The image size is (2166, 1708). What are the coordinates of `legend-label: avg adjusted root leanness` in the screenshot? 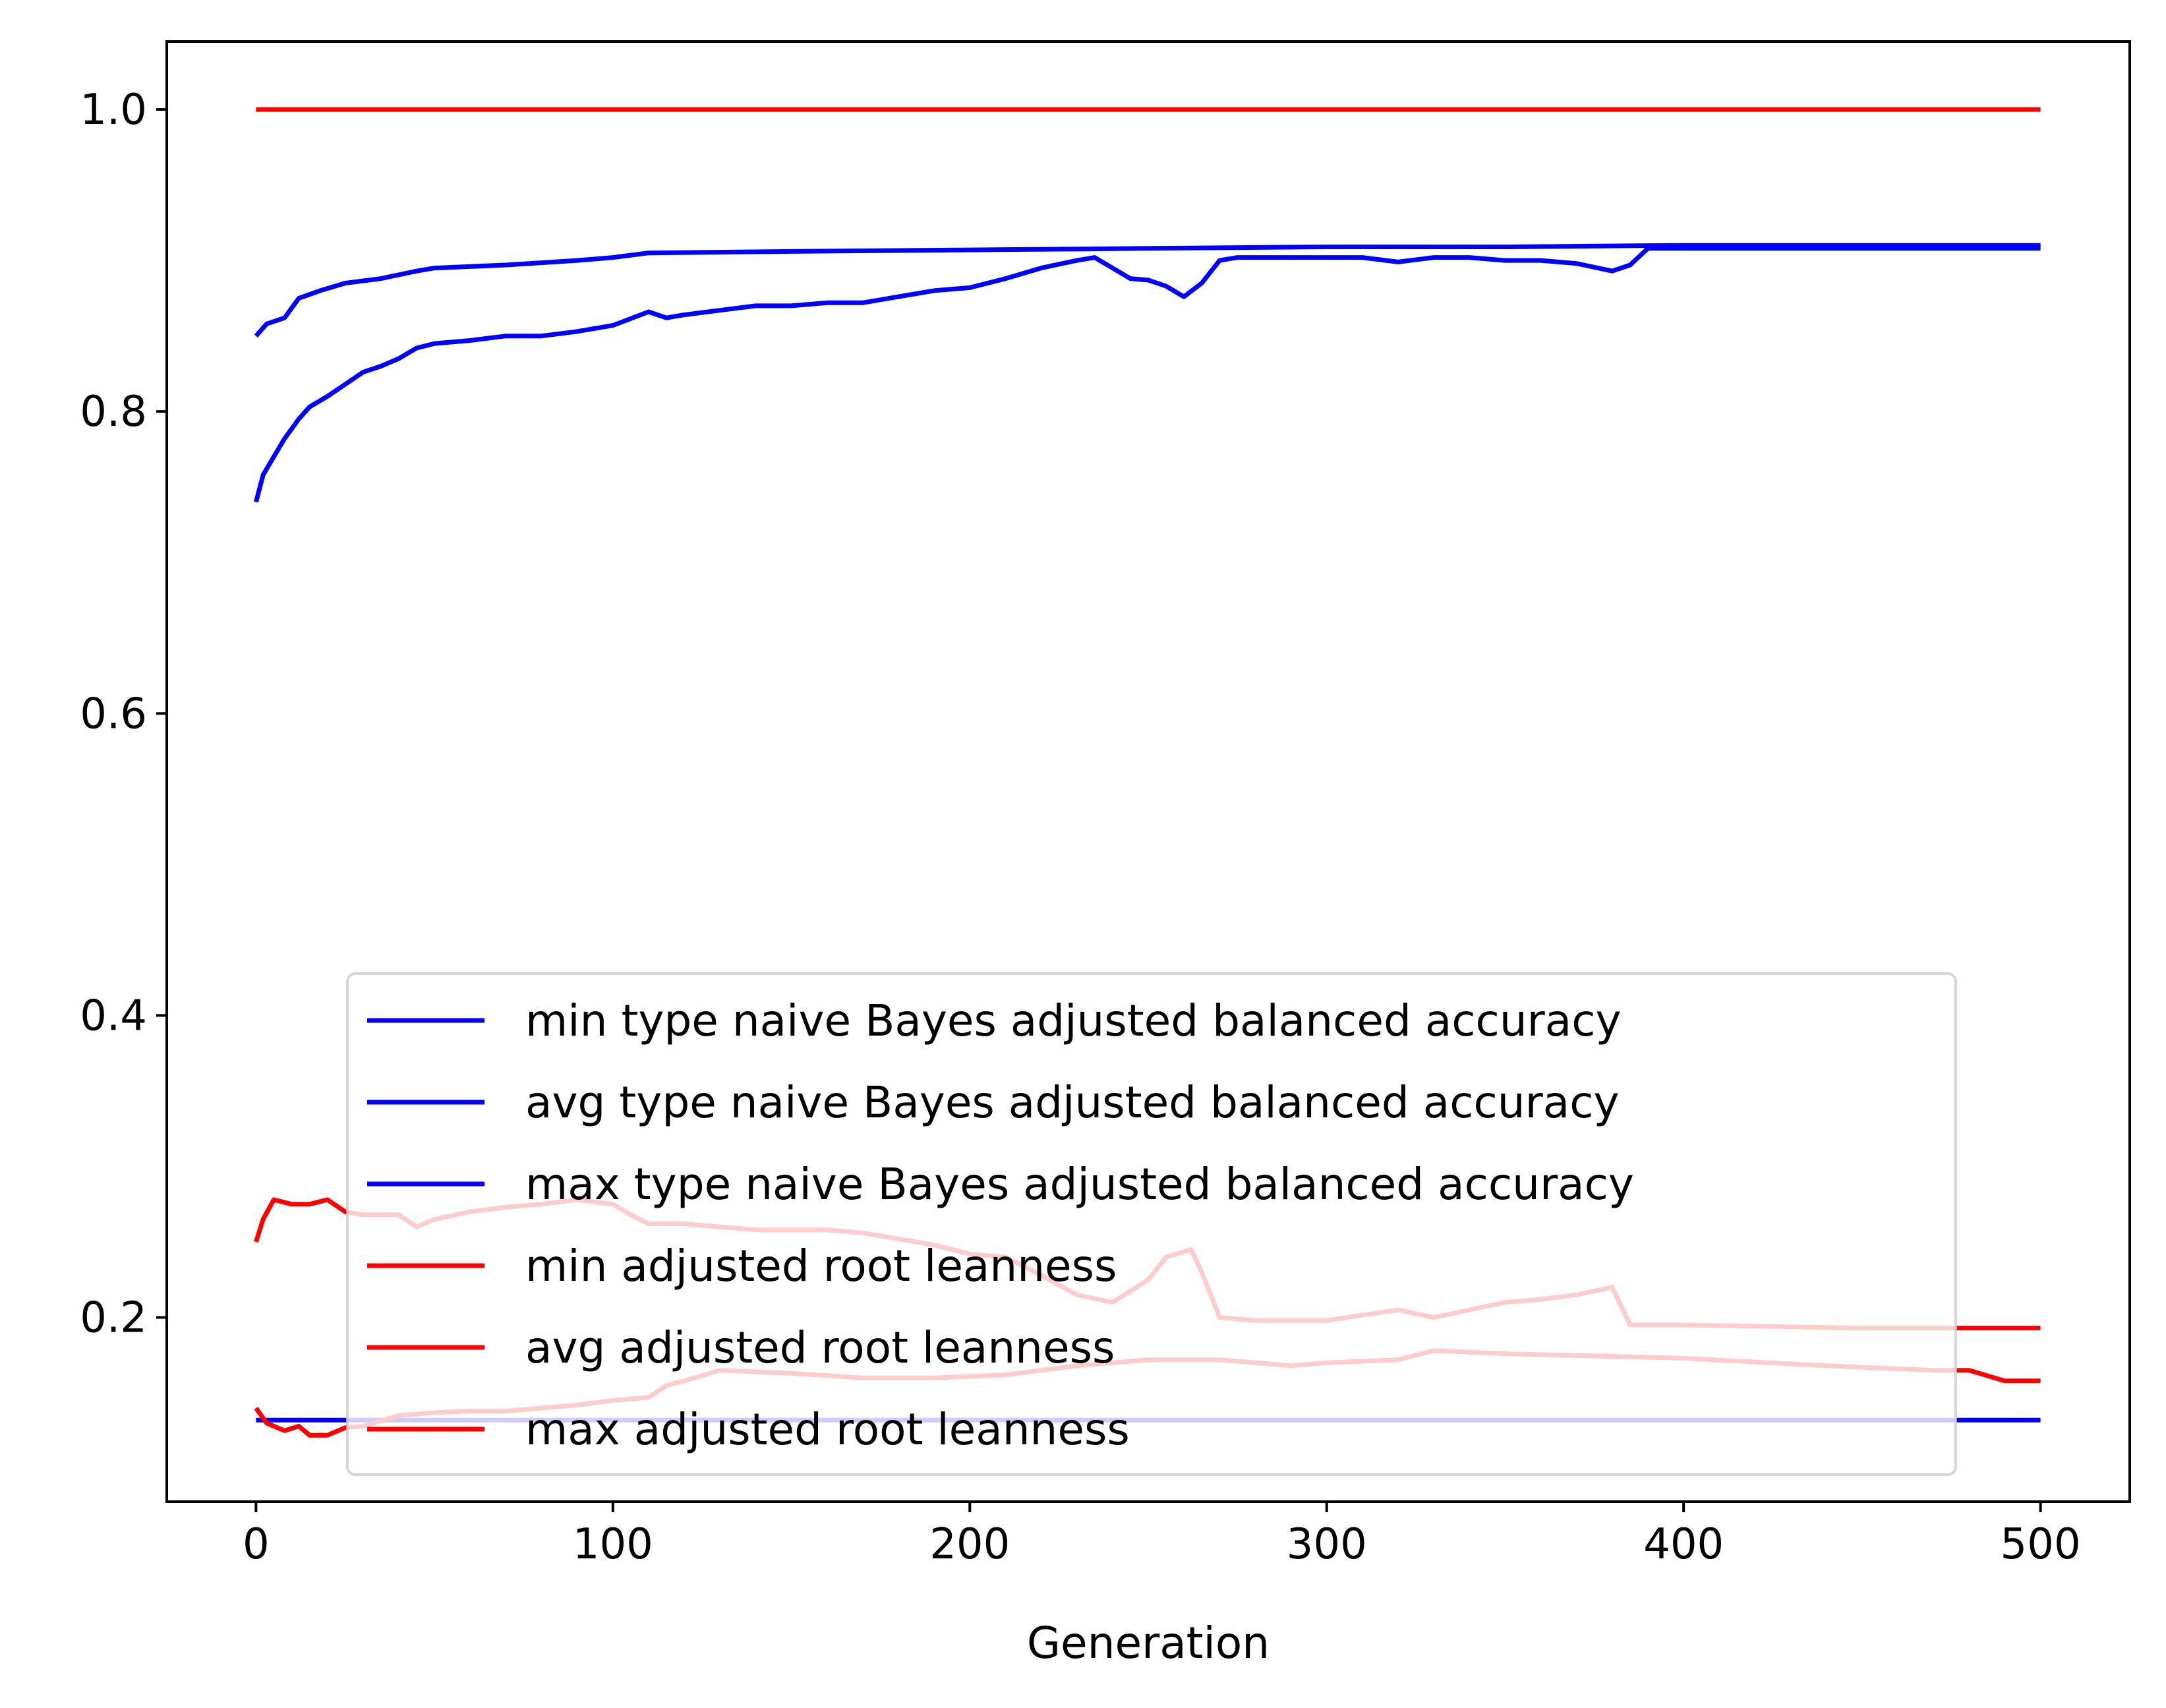 It's located at (820, 1347).